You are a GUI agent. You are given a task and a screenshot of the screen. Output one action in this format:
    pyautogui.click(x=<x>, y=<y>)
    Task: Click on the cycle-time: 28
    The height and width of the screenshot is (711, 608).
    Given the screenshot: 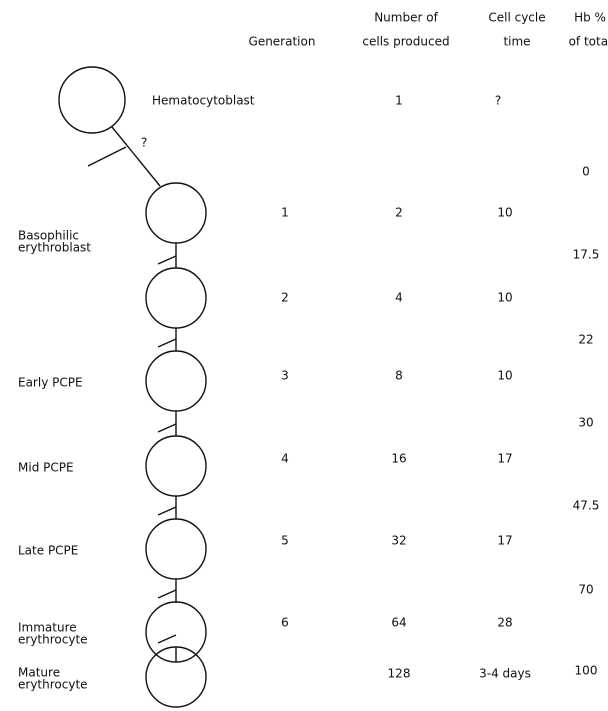 What is the action you would take?
    pyautogui.click(x=504, y=623)
    